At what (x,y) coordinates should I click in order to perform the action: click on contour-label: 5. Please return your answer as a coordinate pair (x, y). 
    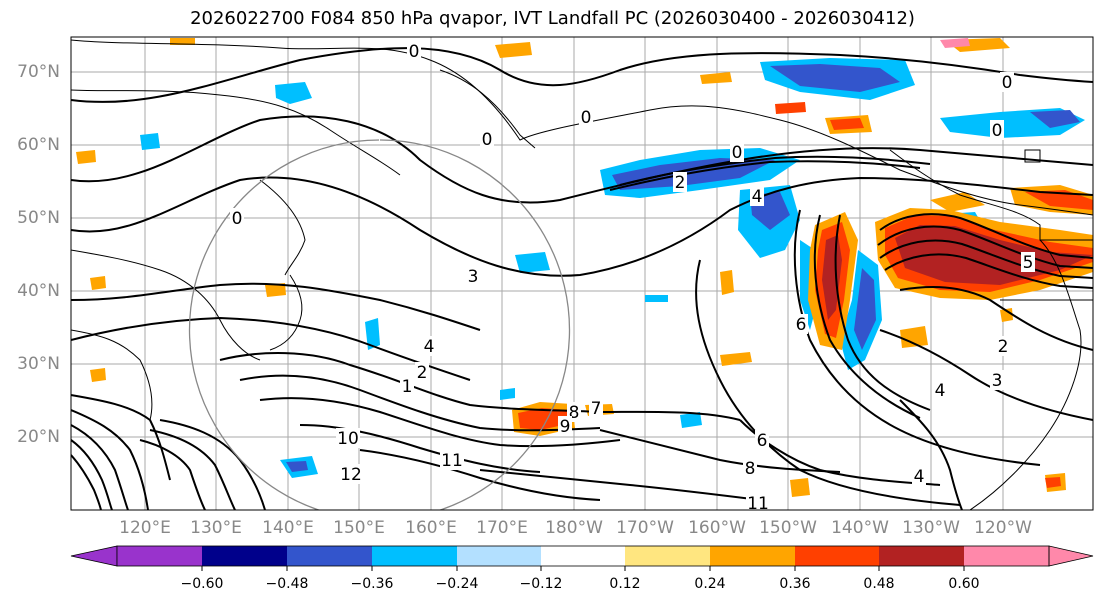
    Looking at the image, I should click on (1028, 263).